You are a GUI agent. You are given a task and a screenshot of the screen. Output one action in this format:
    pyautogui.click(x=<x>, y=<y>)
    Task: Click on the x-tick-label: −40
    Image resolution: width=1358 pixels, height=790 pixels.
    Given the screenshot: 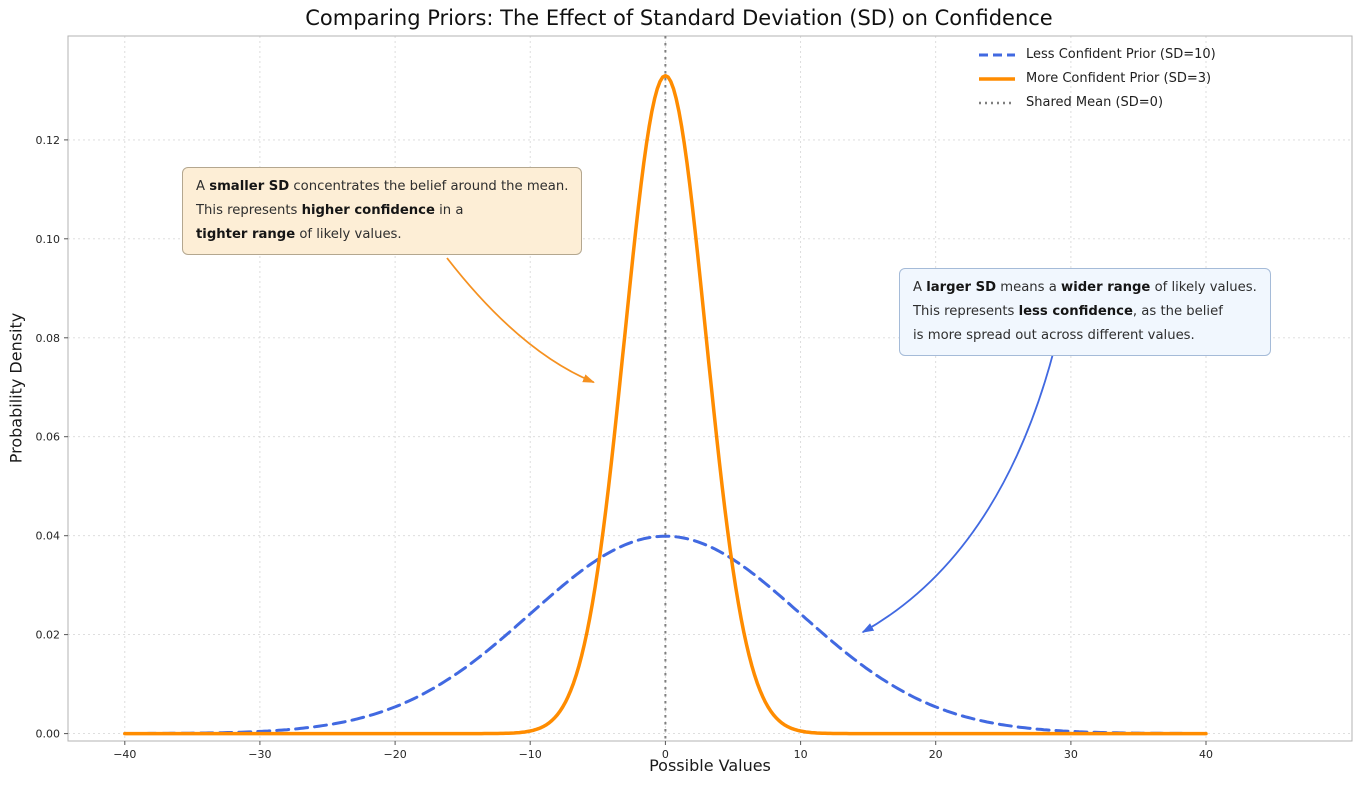 What is the action you would take?
    pyautogui.click(x=124, y=754)
    